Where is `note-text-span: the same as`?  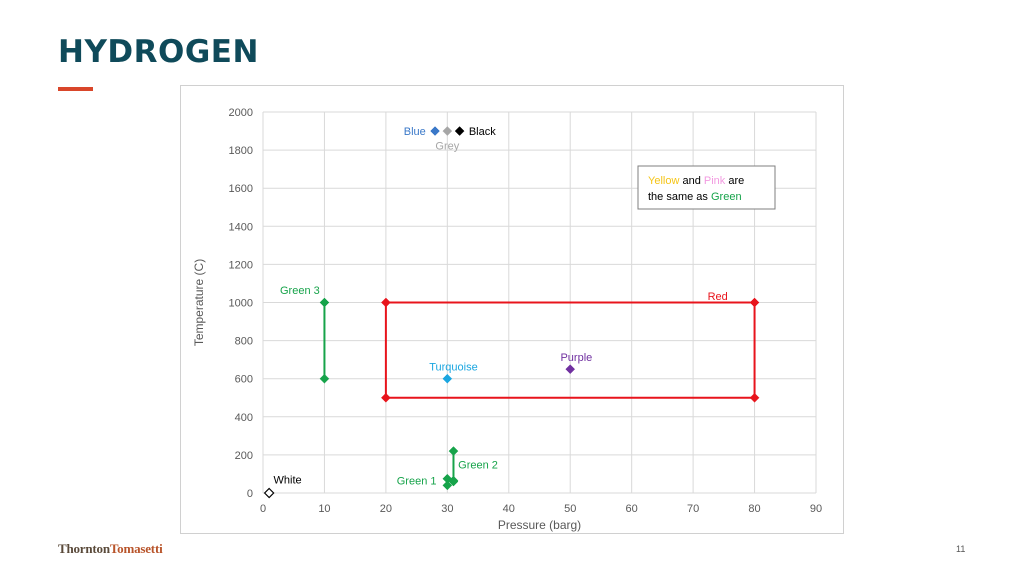
note-text-span: the same as is located at coordinates (679, 197).